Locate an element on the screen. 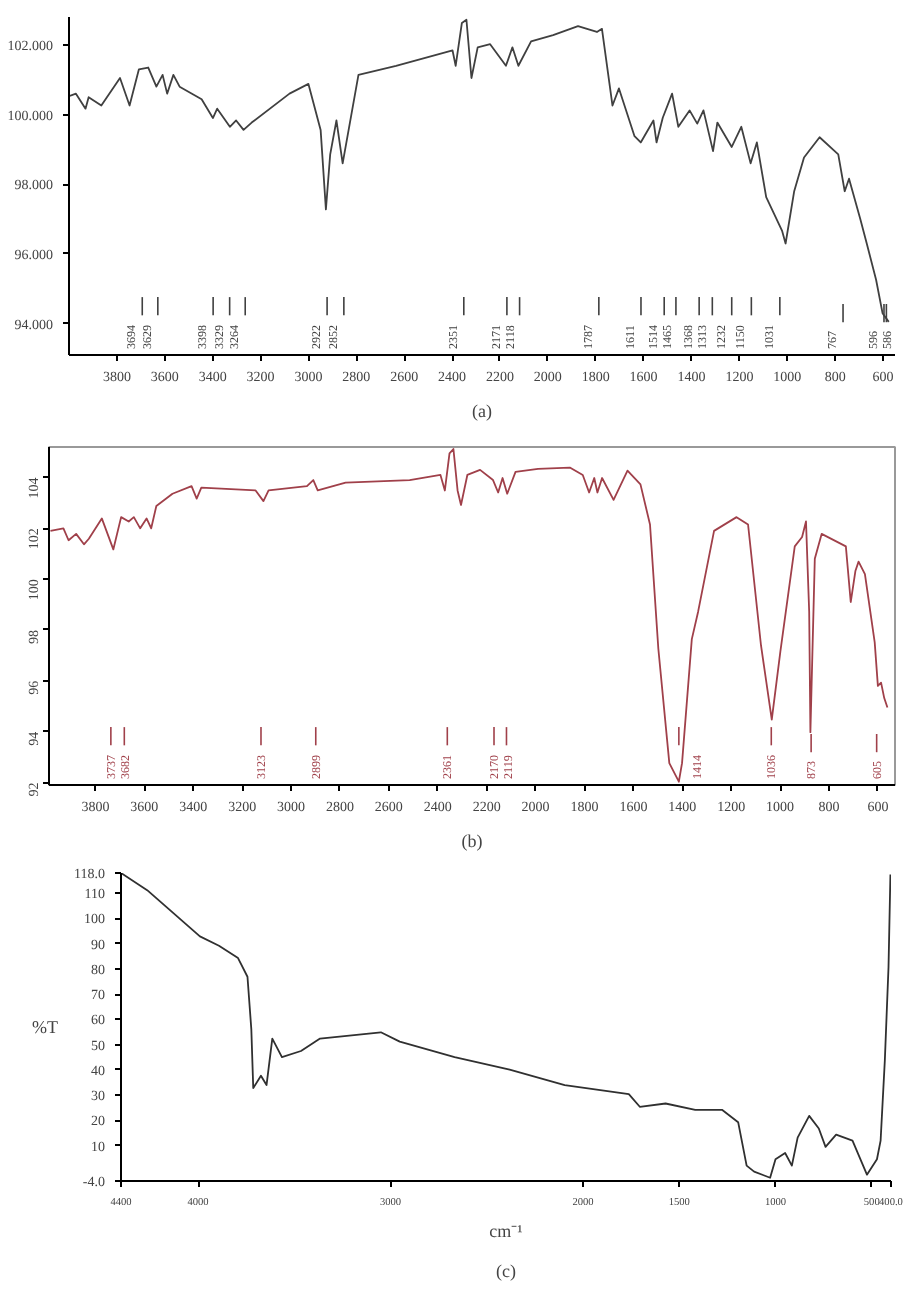  text: (b) is located at coordinates (472, 841).